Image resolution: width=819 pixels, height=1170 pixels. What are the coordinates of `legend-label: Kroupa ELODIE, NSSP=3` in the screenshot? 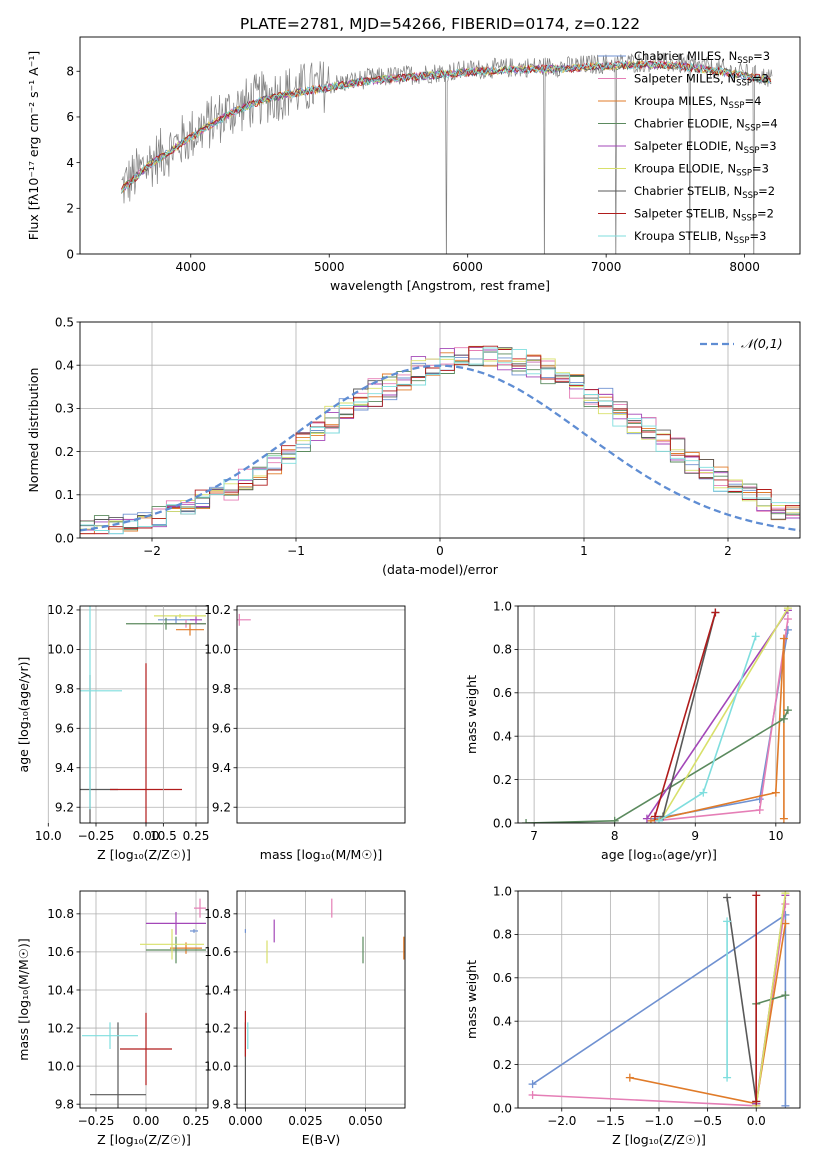 It's located at (701, 170).